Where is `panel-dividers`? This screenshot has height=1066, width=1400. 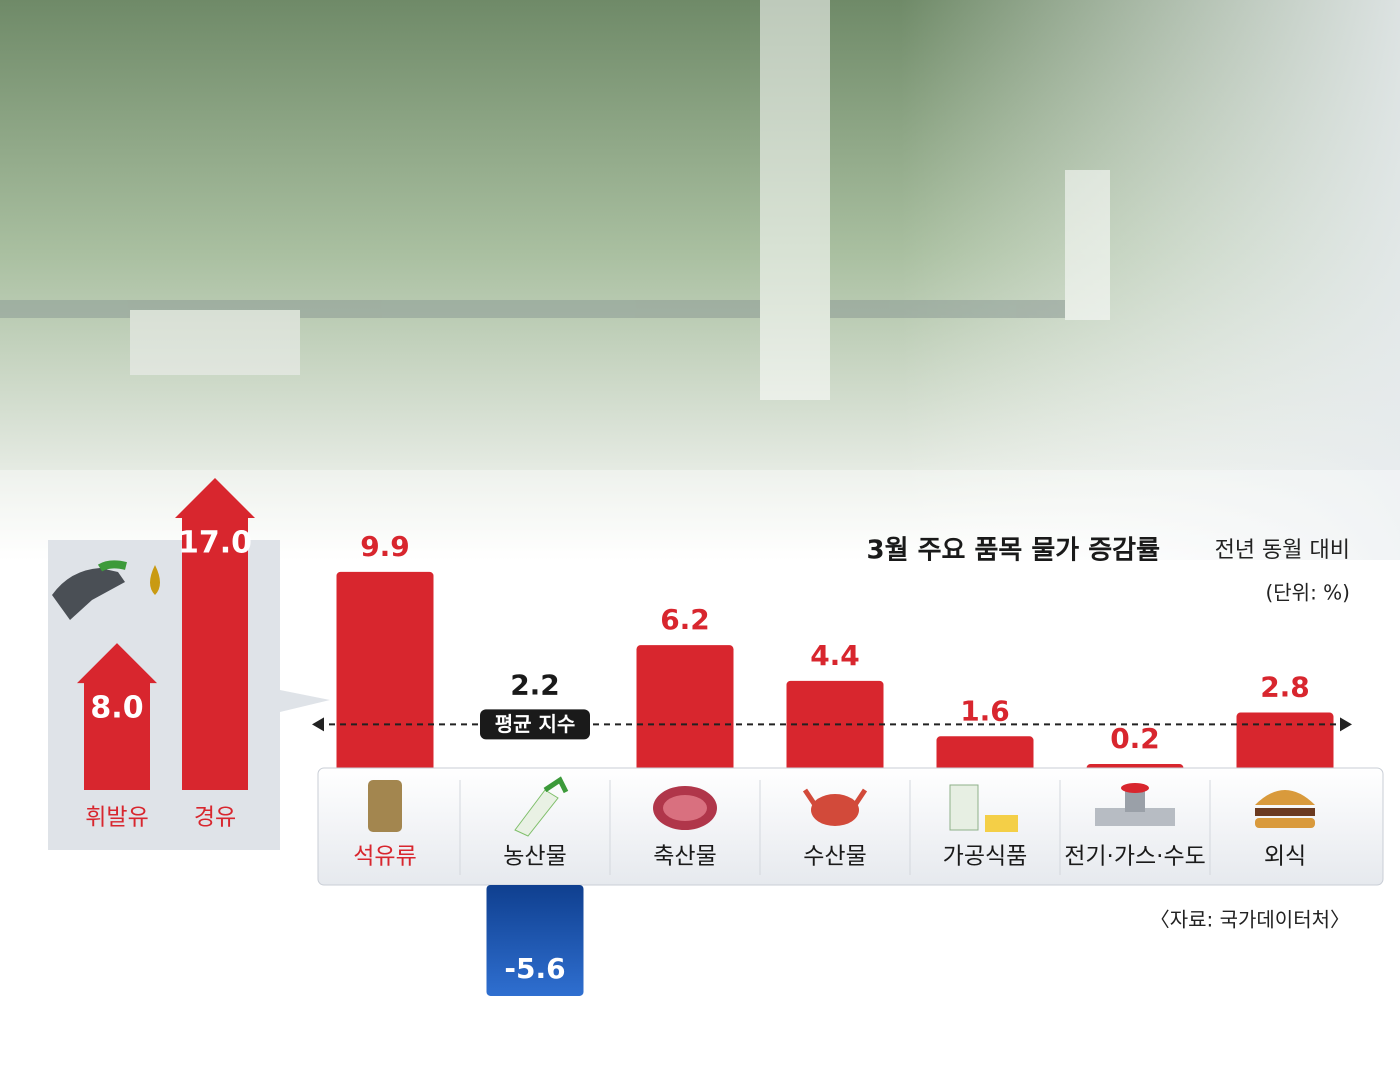 panel-dividers is located at coordinates (835, 827).